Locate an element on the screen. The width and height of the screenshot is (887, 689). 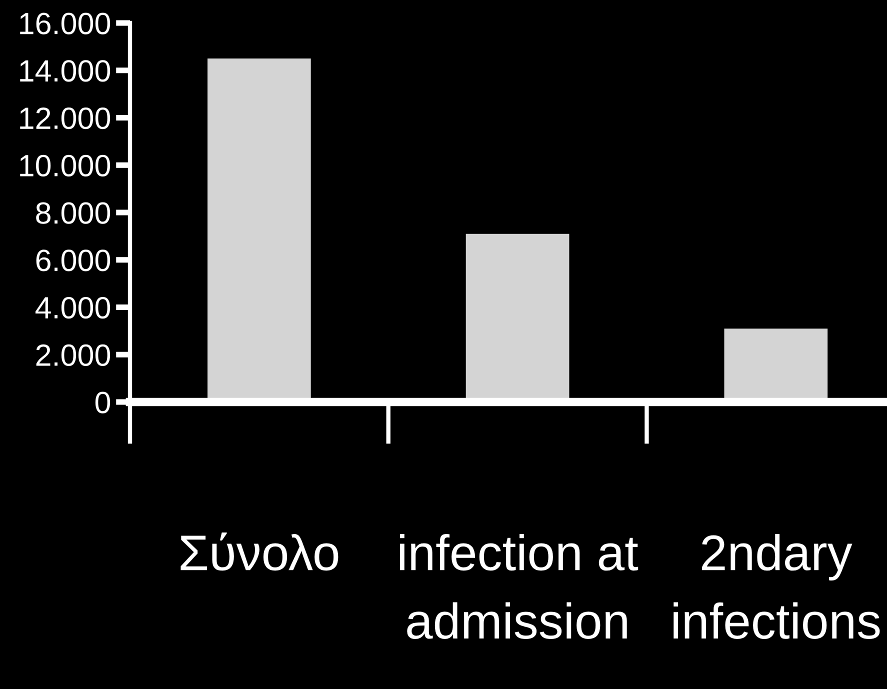
y-tick-label: 2.000 is located at coordinates (73, 355).